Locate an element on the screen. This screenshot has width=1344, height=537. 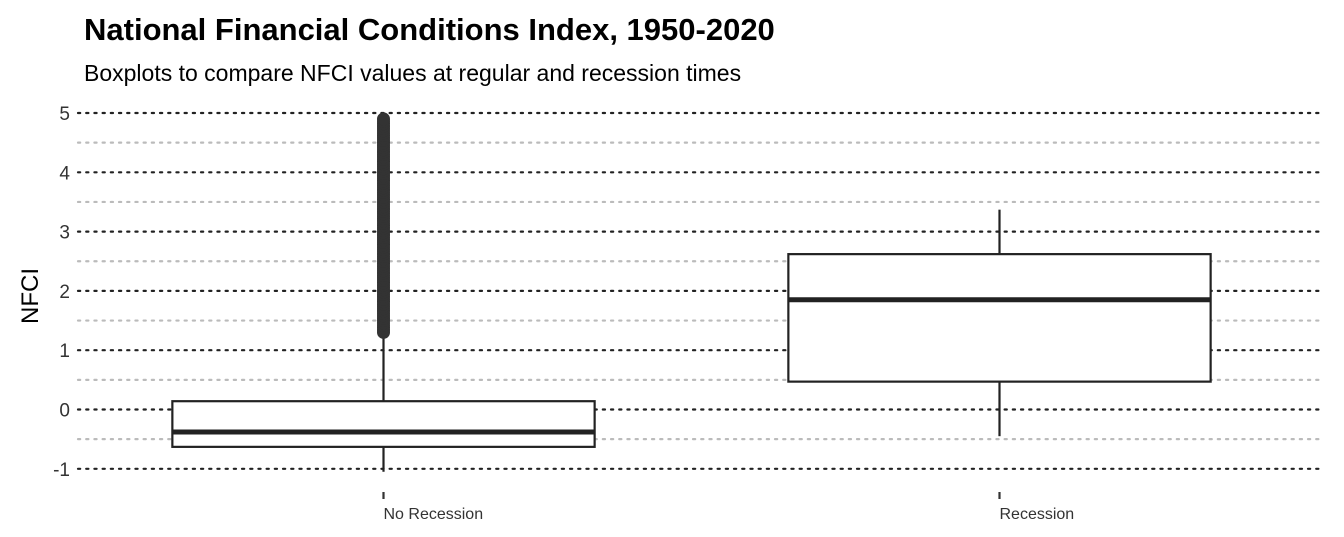
y-tick-label: -1 is located at coordinates (61, 470).